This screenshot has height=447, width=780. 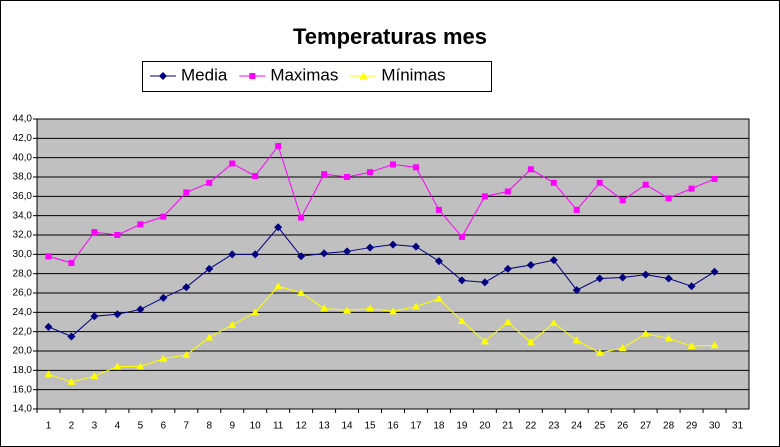 I want to click on x-tick-label: 10, so click(x=256, y=426).